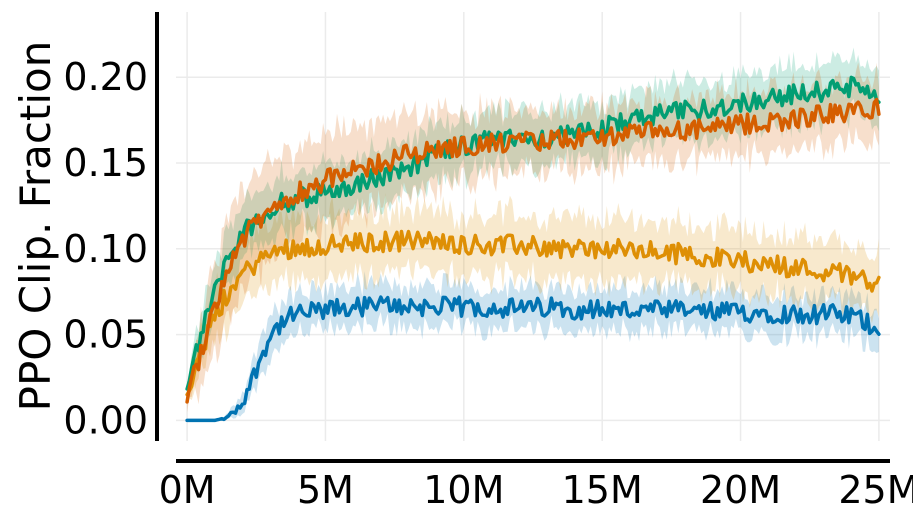 The width and height of the screenshot is (913, 521). What do you see at coordinates (602, 490) in the screenshot?
I see `x-tick-label: 15M` at bounding box center [602, 490].